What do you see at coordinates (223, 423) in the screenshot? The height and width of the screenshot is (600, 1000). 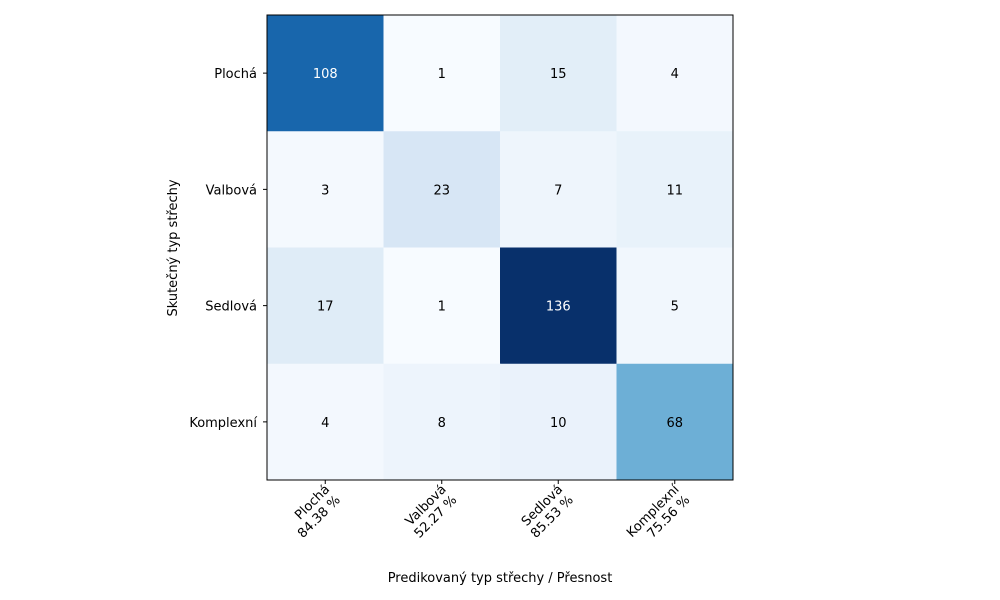 I see `y-tick-label: Komplexní` at bounding box center [223, 423].